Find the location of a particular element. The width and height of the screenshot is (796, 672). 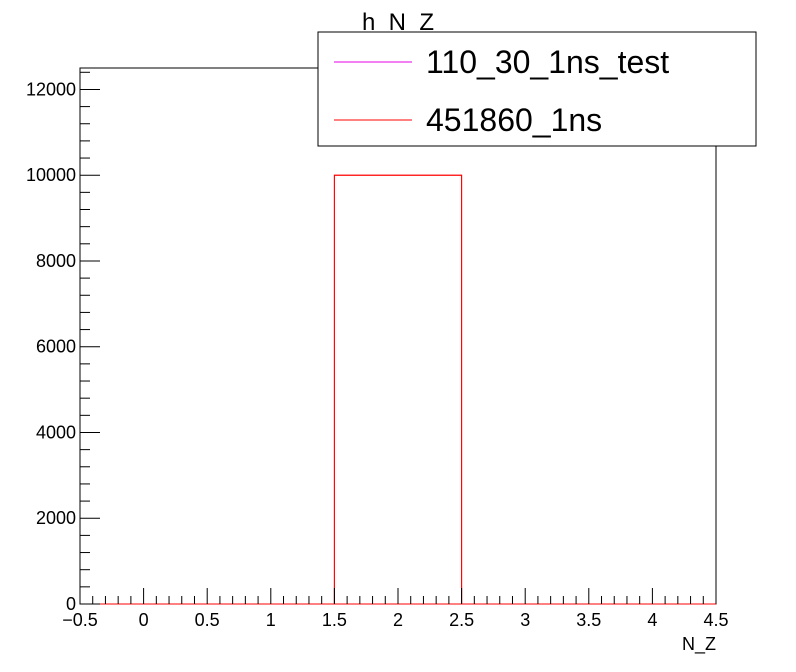

legend-box is located at coordinates (537, 89).